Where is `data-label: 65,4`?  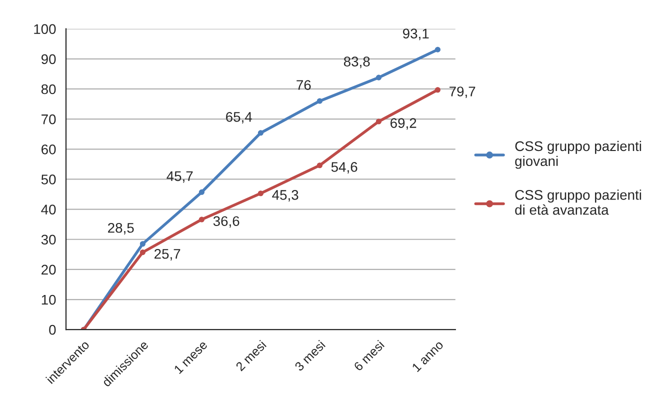 data-label: 65,4 is located at coordinates (239, 118).